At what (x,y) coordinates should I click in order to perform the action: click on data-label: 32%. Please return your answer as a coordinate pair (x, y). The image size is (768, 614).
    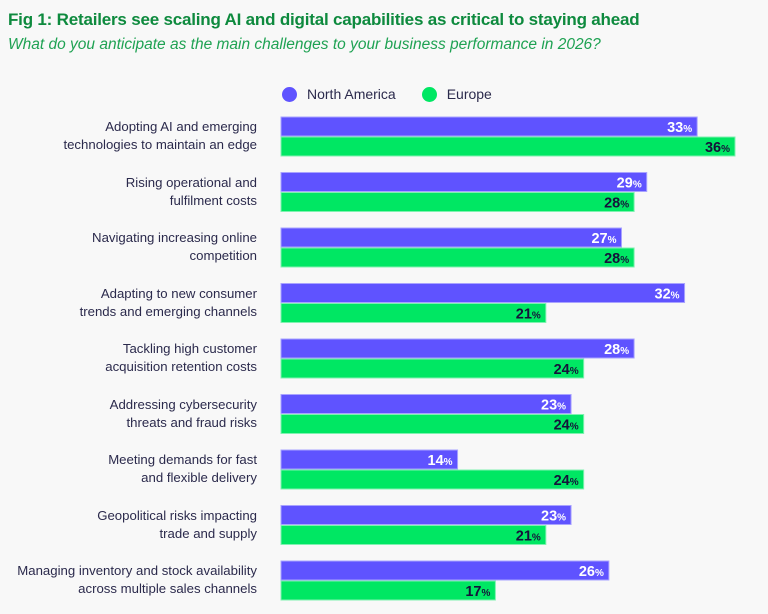
    Looking at the image, I should click on (667, 295).